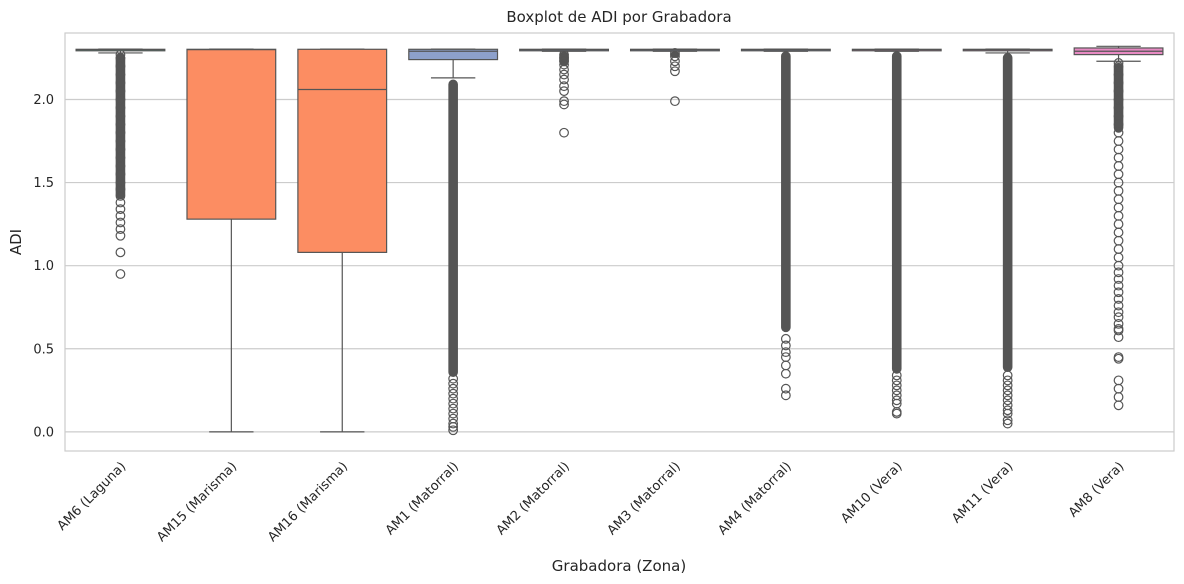 The image size is (1184, 584). Describe the element at coordinates (982, 492) in the screenshot. I see `x-tick-label: AM11 (Vera)` at that location.